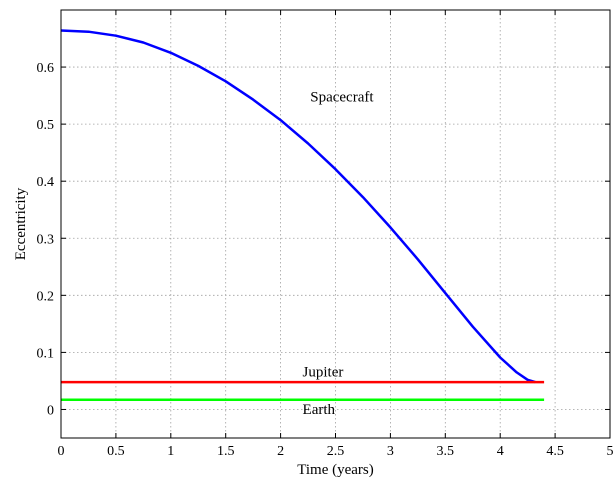 This screenshot has width=616, height=482. I want to click on x-tick-label: 5, so click(610, 451).